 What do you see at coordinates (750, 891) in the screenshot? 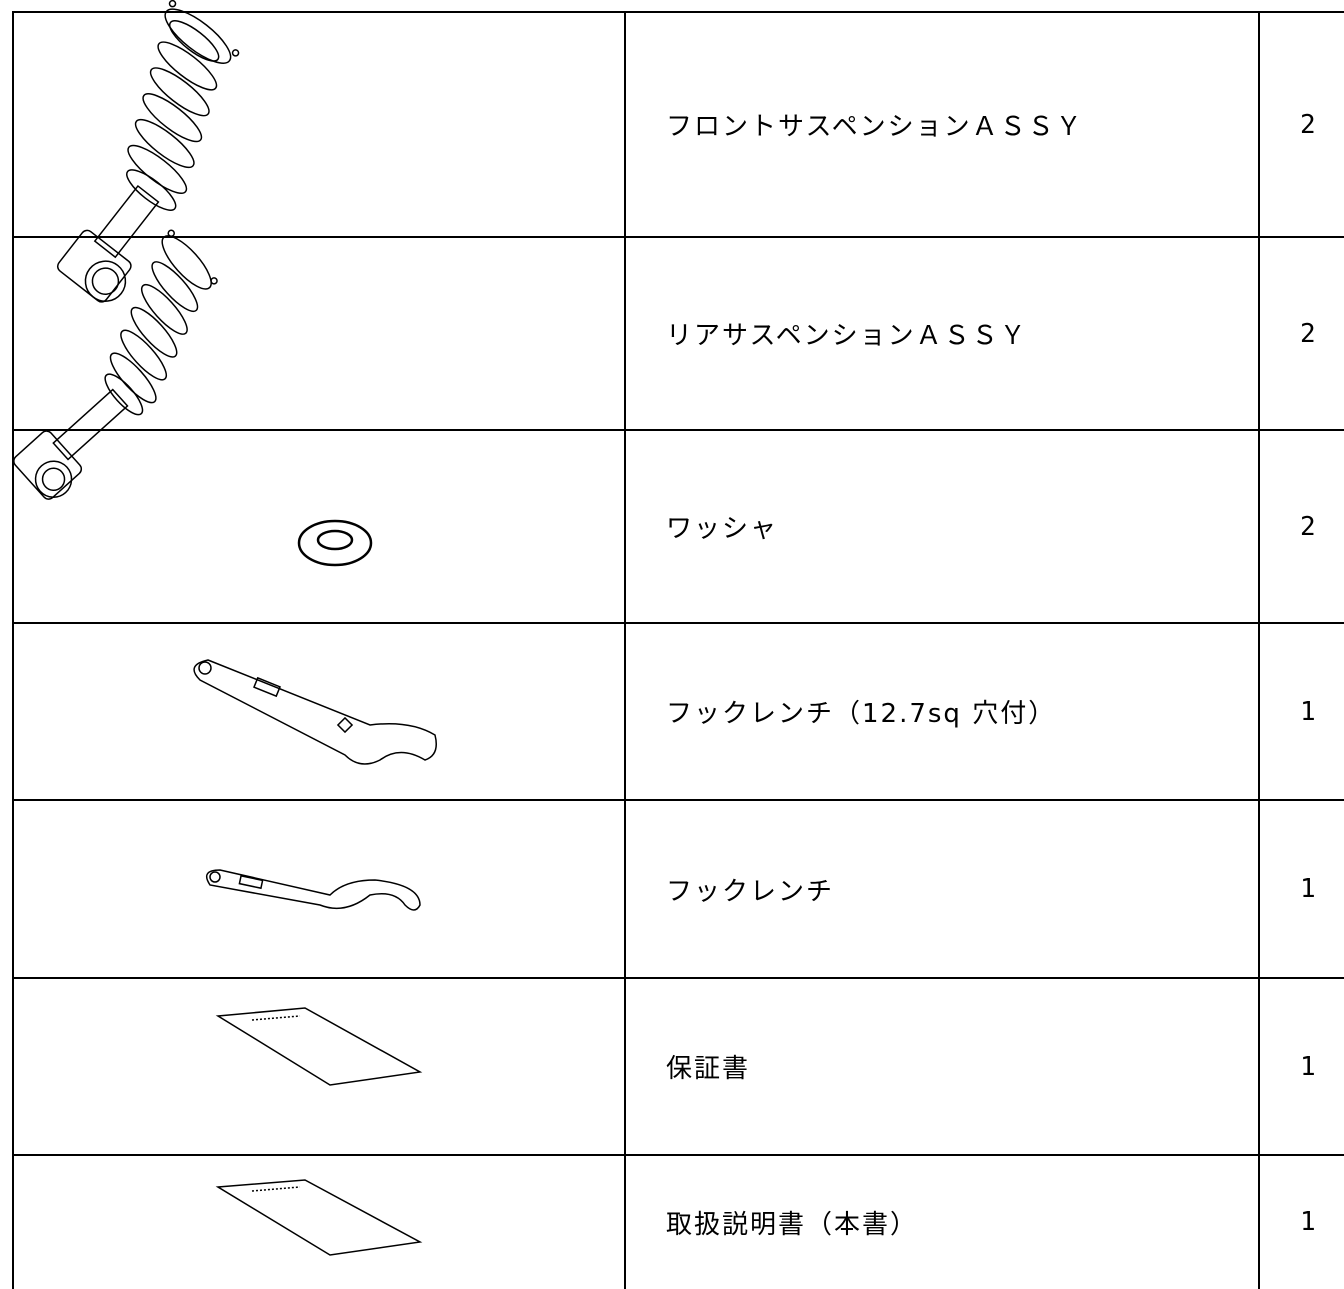
I see `part-name: フックレンチ` at bounding box center [750, 891].